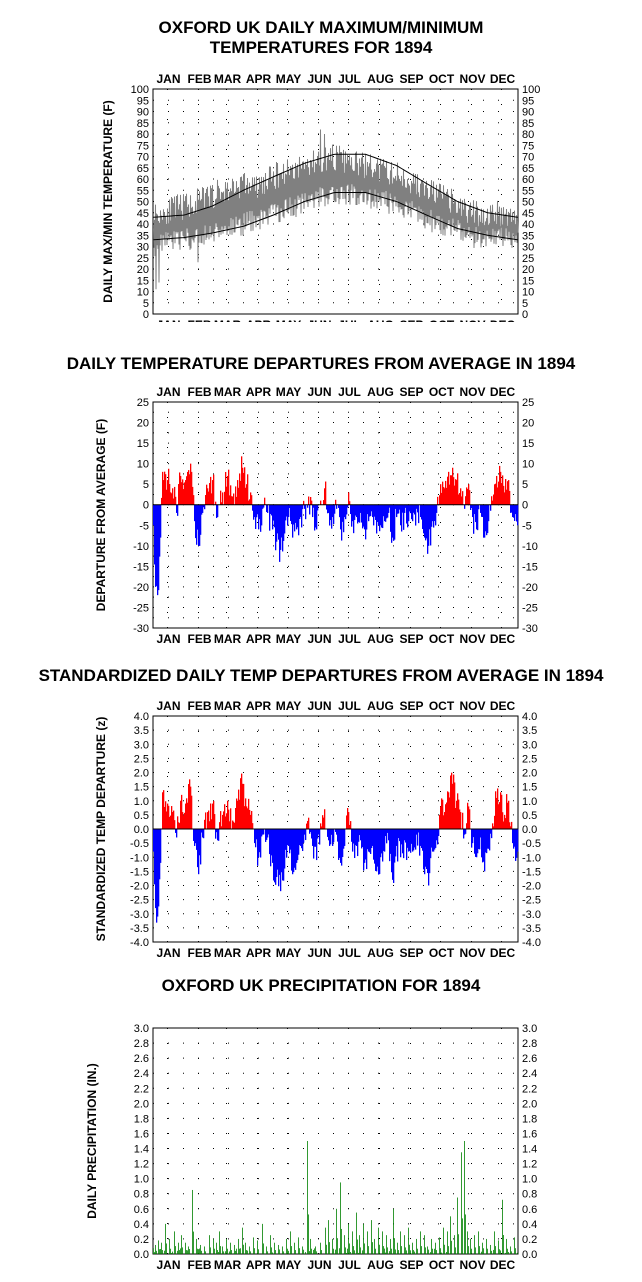 The image size is (642, 1282). I want to click on y-tick-label-left: 2.0, so click(141, 774).